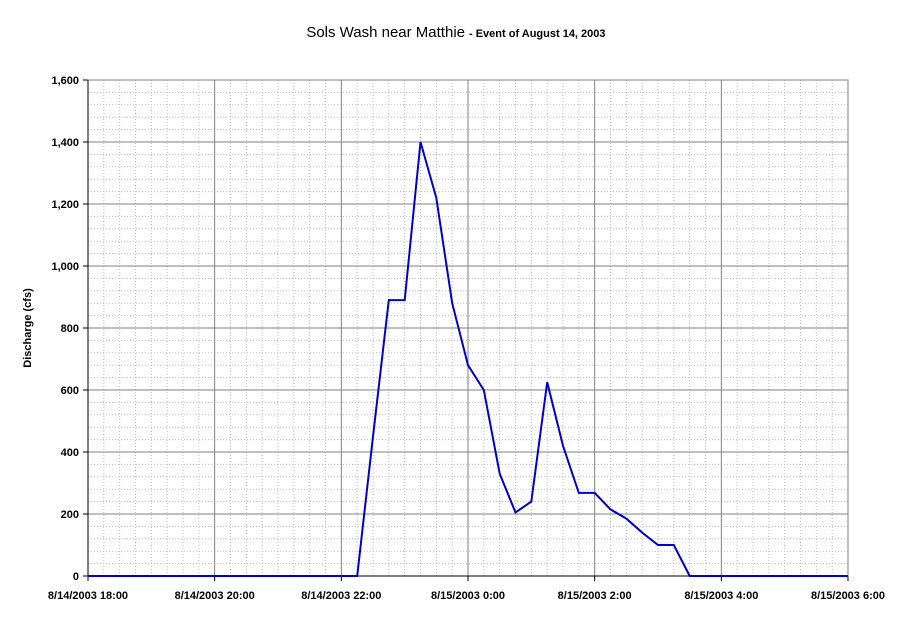 This screenshot has height=623, width=911. I want to click on y-tick-label: 800, so click(70, 329).